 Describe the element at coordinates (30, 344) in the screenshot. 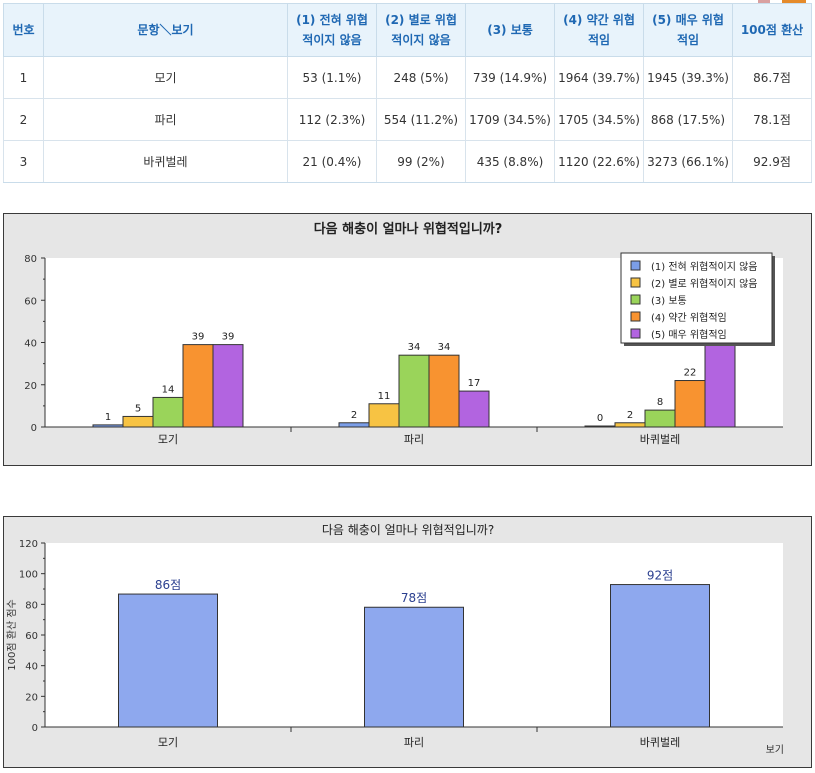

I see `y-tick-label: 40` at that location.